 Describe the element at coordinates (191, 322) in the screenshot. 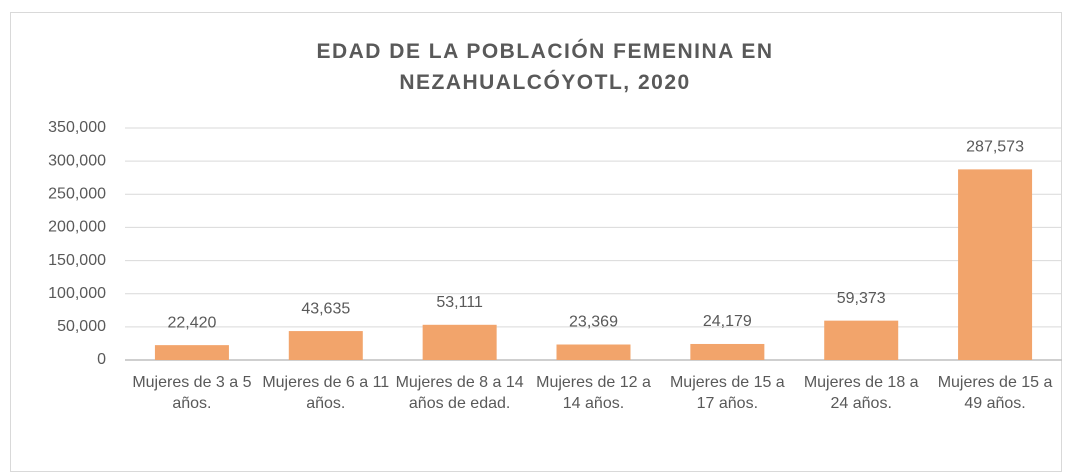

I see `data-label: 22,420` at that location.